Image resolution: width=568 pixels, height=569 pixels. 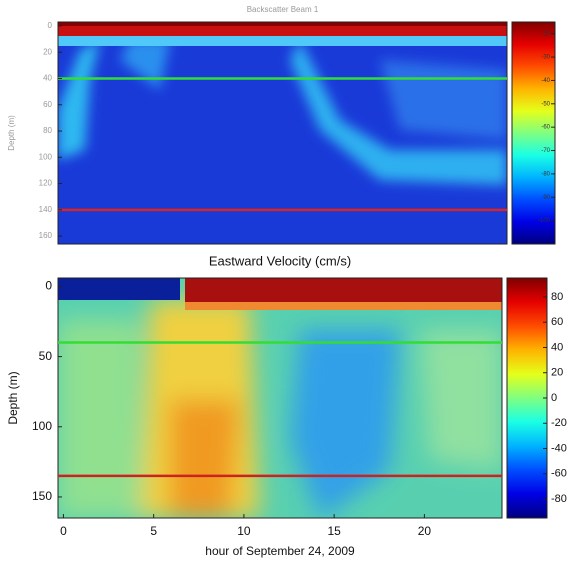 What do you see at coordinates (47, 104) in the screenshot?
I see `y-tick-label: 60` at bounding box center [47, 104].